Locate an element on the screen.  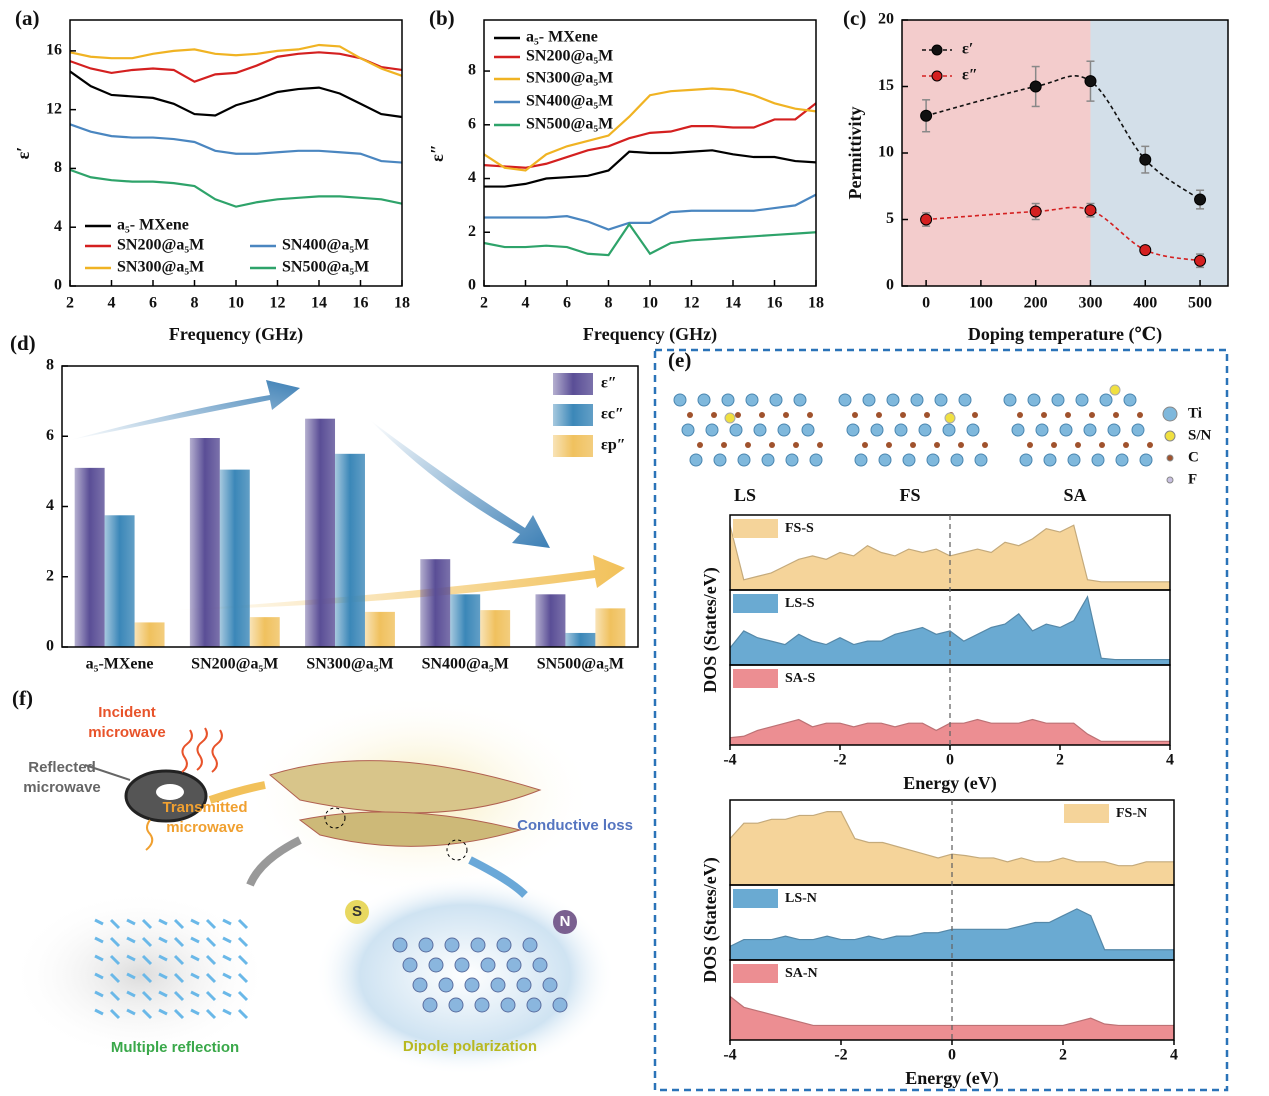
legend-label: SN400@a₅M is located at coordinates (569, 101).